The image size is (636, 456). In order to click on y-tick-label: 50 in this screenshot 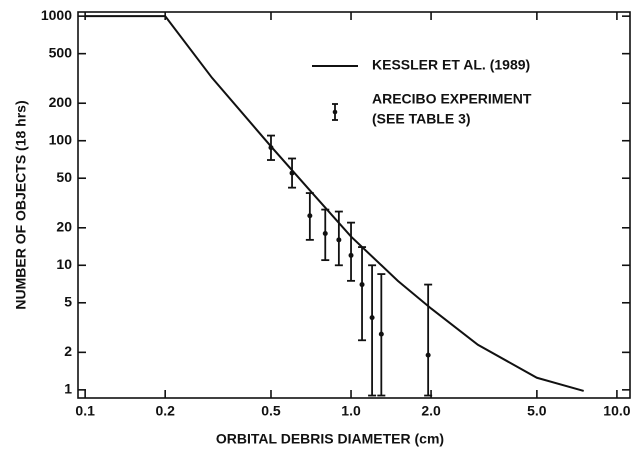, I will do `click(64, 177)`.